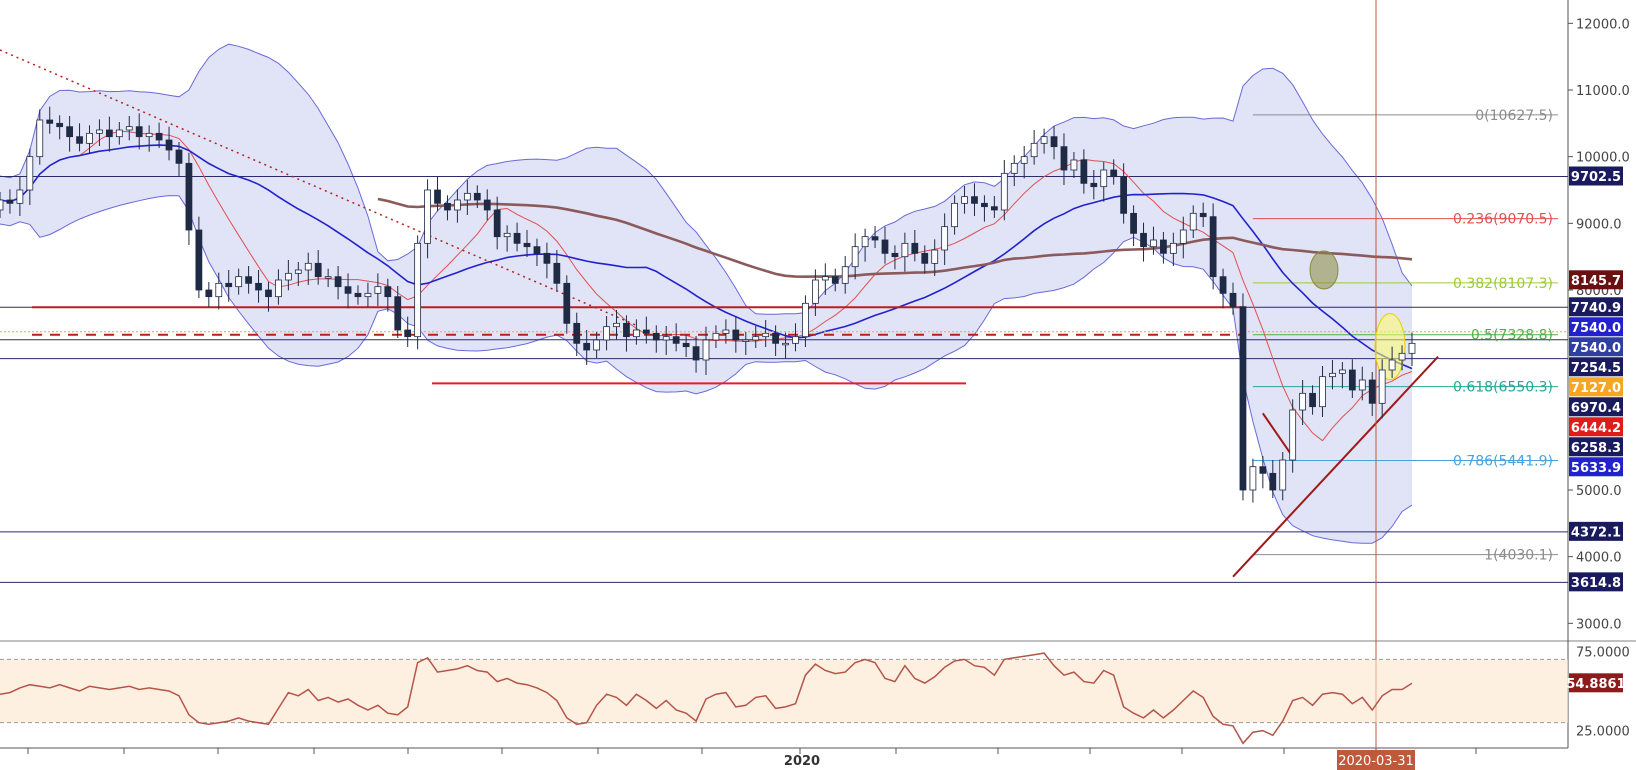 The width and height of the screenshot is (1636, 770). Describe the element at coordinates (752, 759) in the screenshot. I see `x-axis: 2020 2020-03-31` at that location.